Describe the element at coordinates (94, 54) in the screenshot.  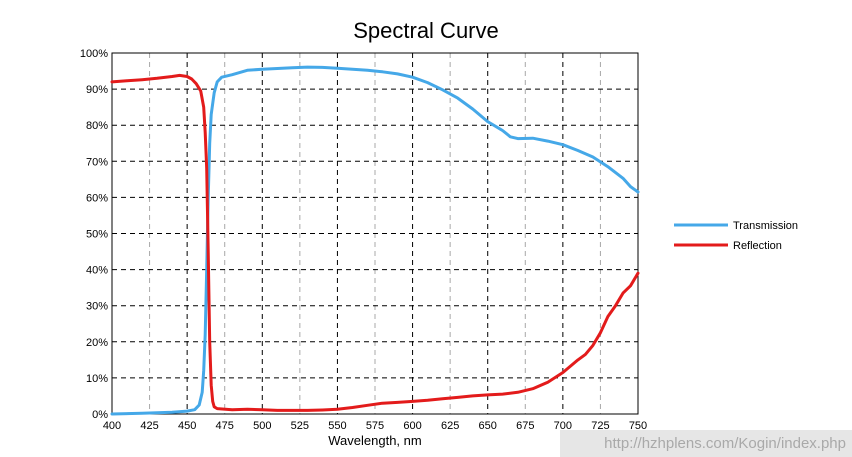
I see `y-tick-label: 100%` at that location.